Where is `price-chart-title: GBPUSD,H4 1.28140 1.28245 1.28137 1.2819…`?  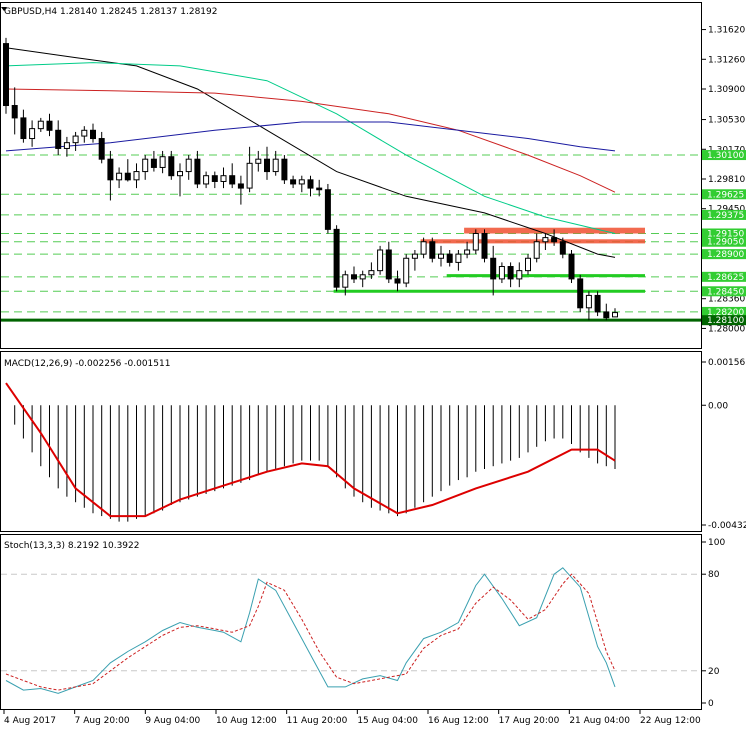
price-chart-title: GBPUSD,H4 1.28140 1.28245 1.28137 1.2819… is located at coordinates (110, 12).